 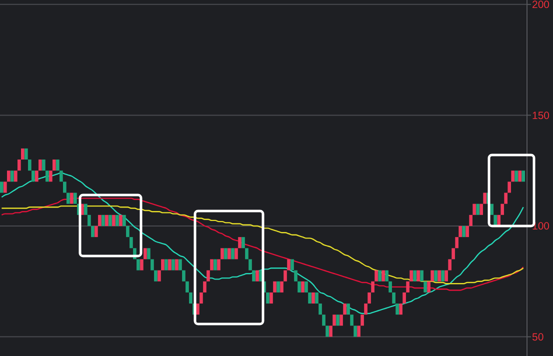 What do you see at coordinates (541, 116) in the screenshot?
I see `y-tick-label: 150` at bounding box center [541, 116].